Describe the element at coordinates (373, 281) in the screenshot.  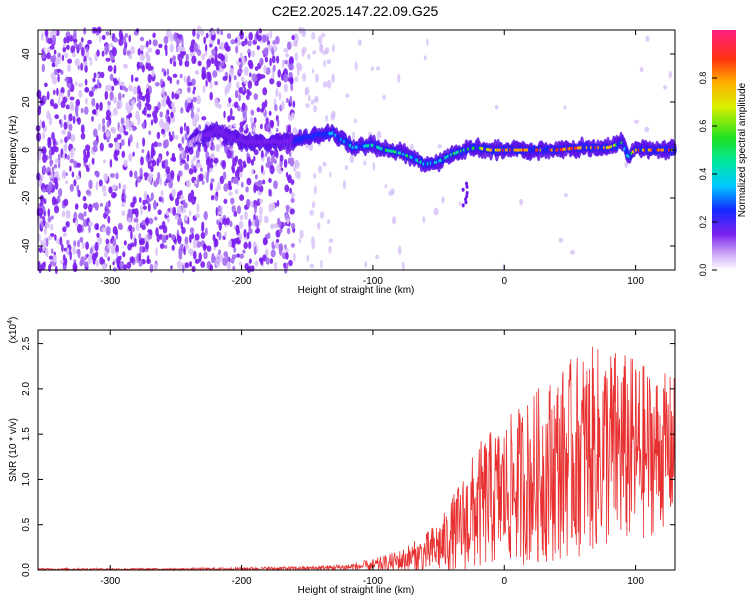
I see `x-tick-label: -100` at that location.